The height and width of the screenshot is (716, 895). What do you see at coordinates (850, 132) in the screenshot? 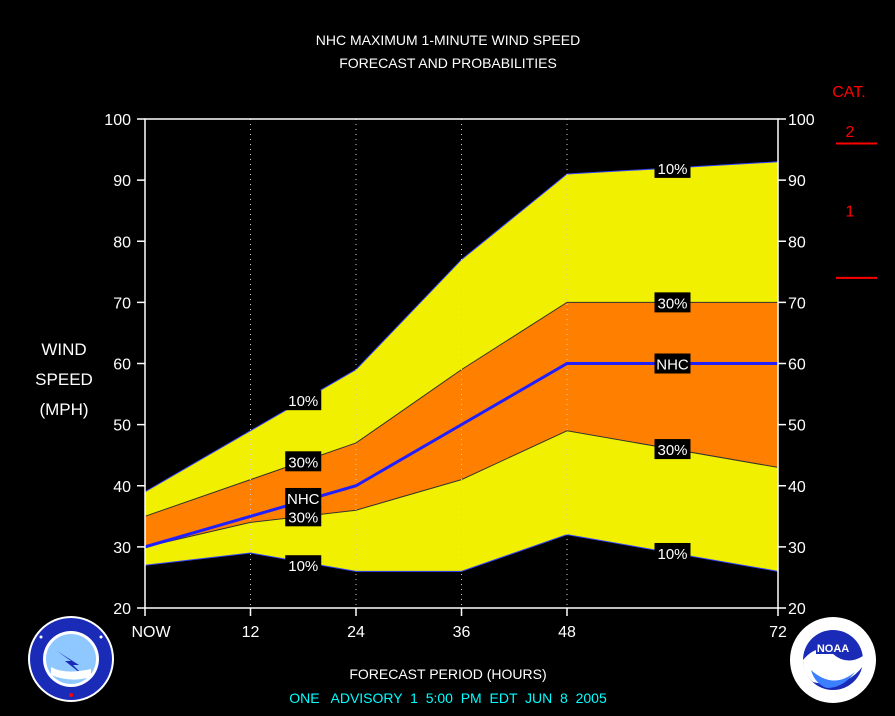
I see `category-label: 2` at bounding box center [850, 132].